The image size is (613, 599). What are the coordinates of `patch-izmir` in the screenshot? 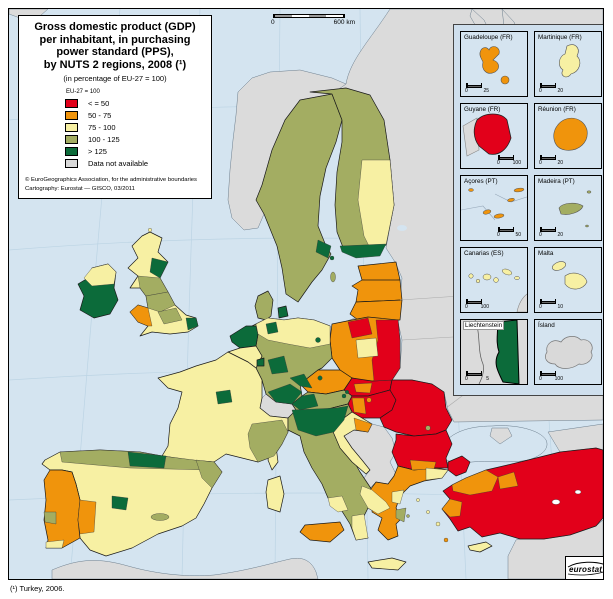 It's located at (452, 508).